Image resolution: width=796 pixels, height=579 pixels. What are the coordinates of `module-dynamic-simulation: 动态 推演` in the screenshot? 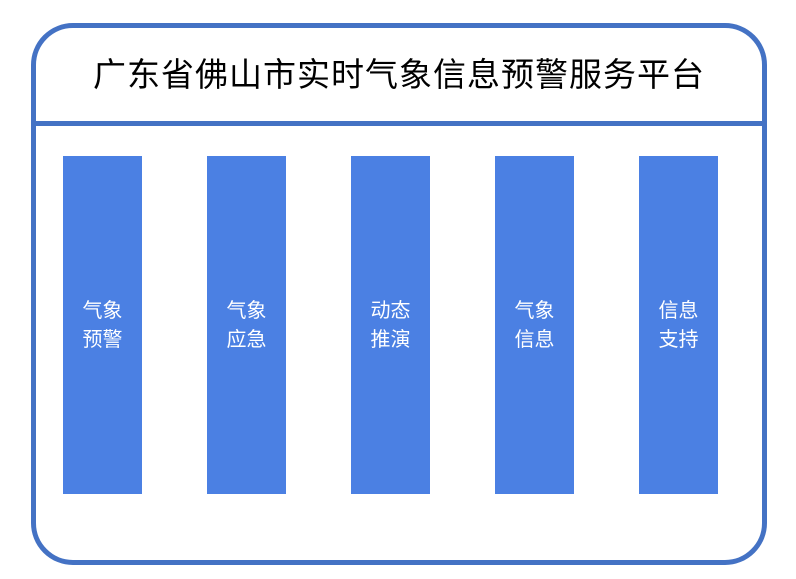 It's located at (390, 325).